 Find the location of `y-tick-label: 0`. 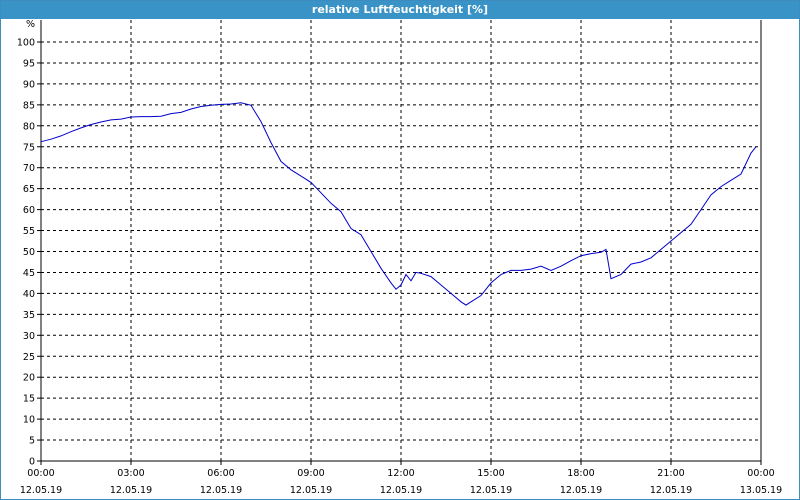

y-tick-label: 0 is located at coordinates (32, 462).